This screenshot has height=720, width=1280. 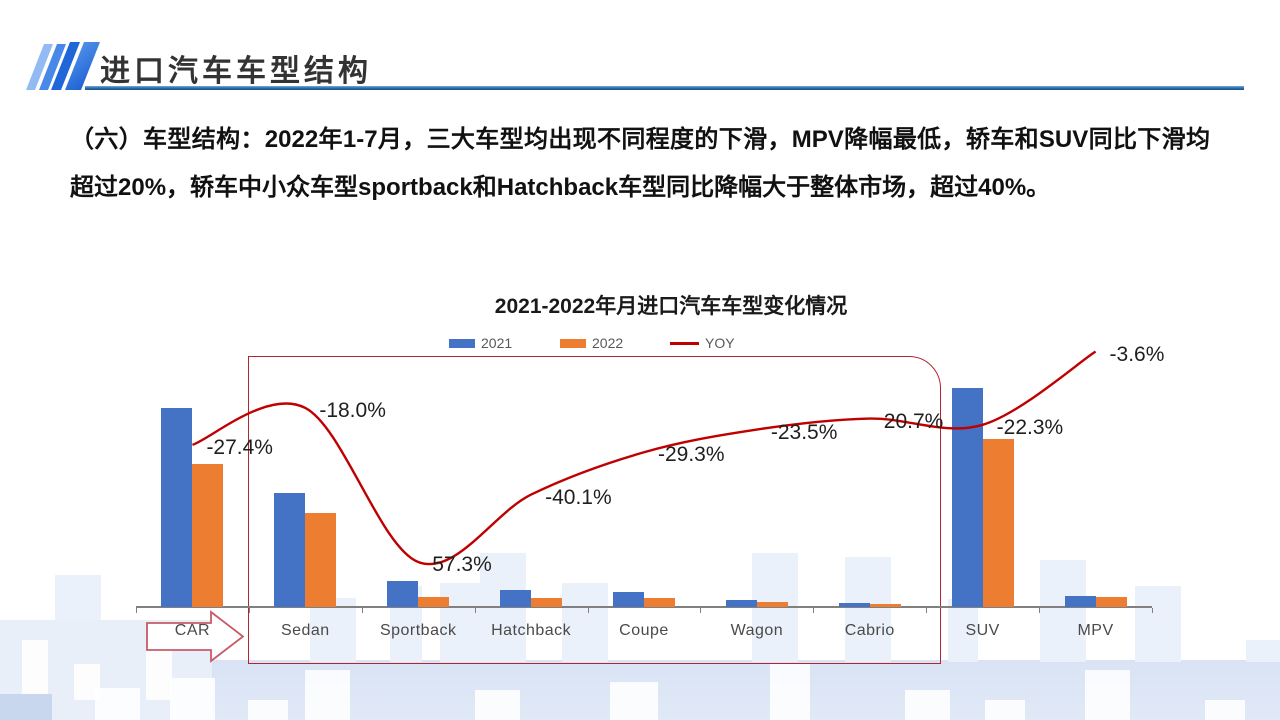 What do you see at coordinates (462, 343) in the screenshot?
I see `legend-swatch-2021` at bounding box center [462, 343].